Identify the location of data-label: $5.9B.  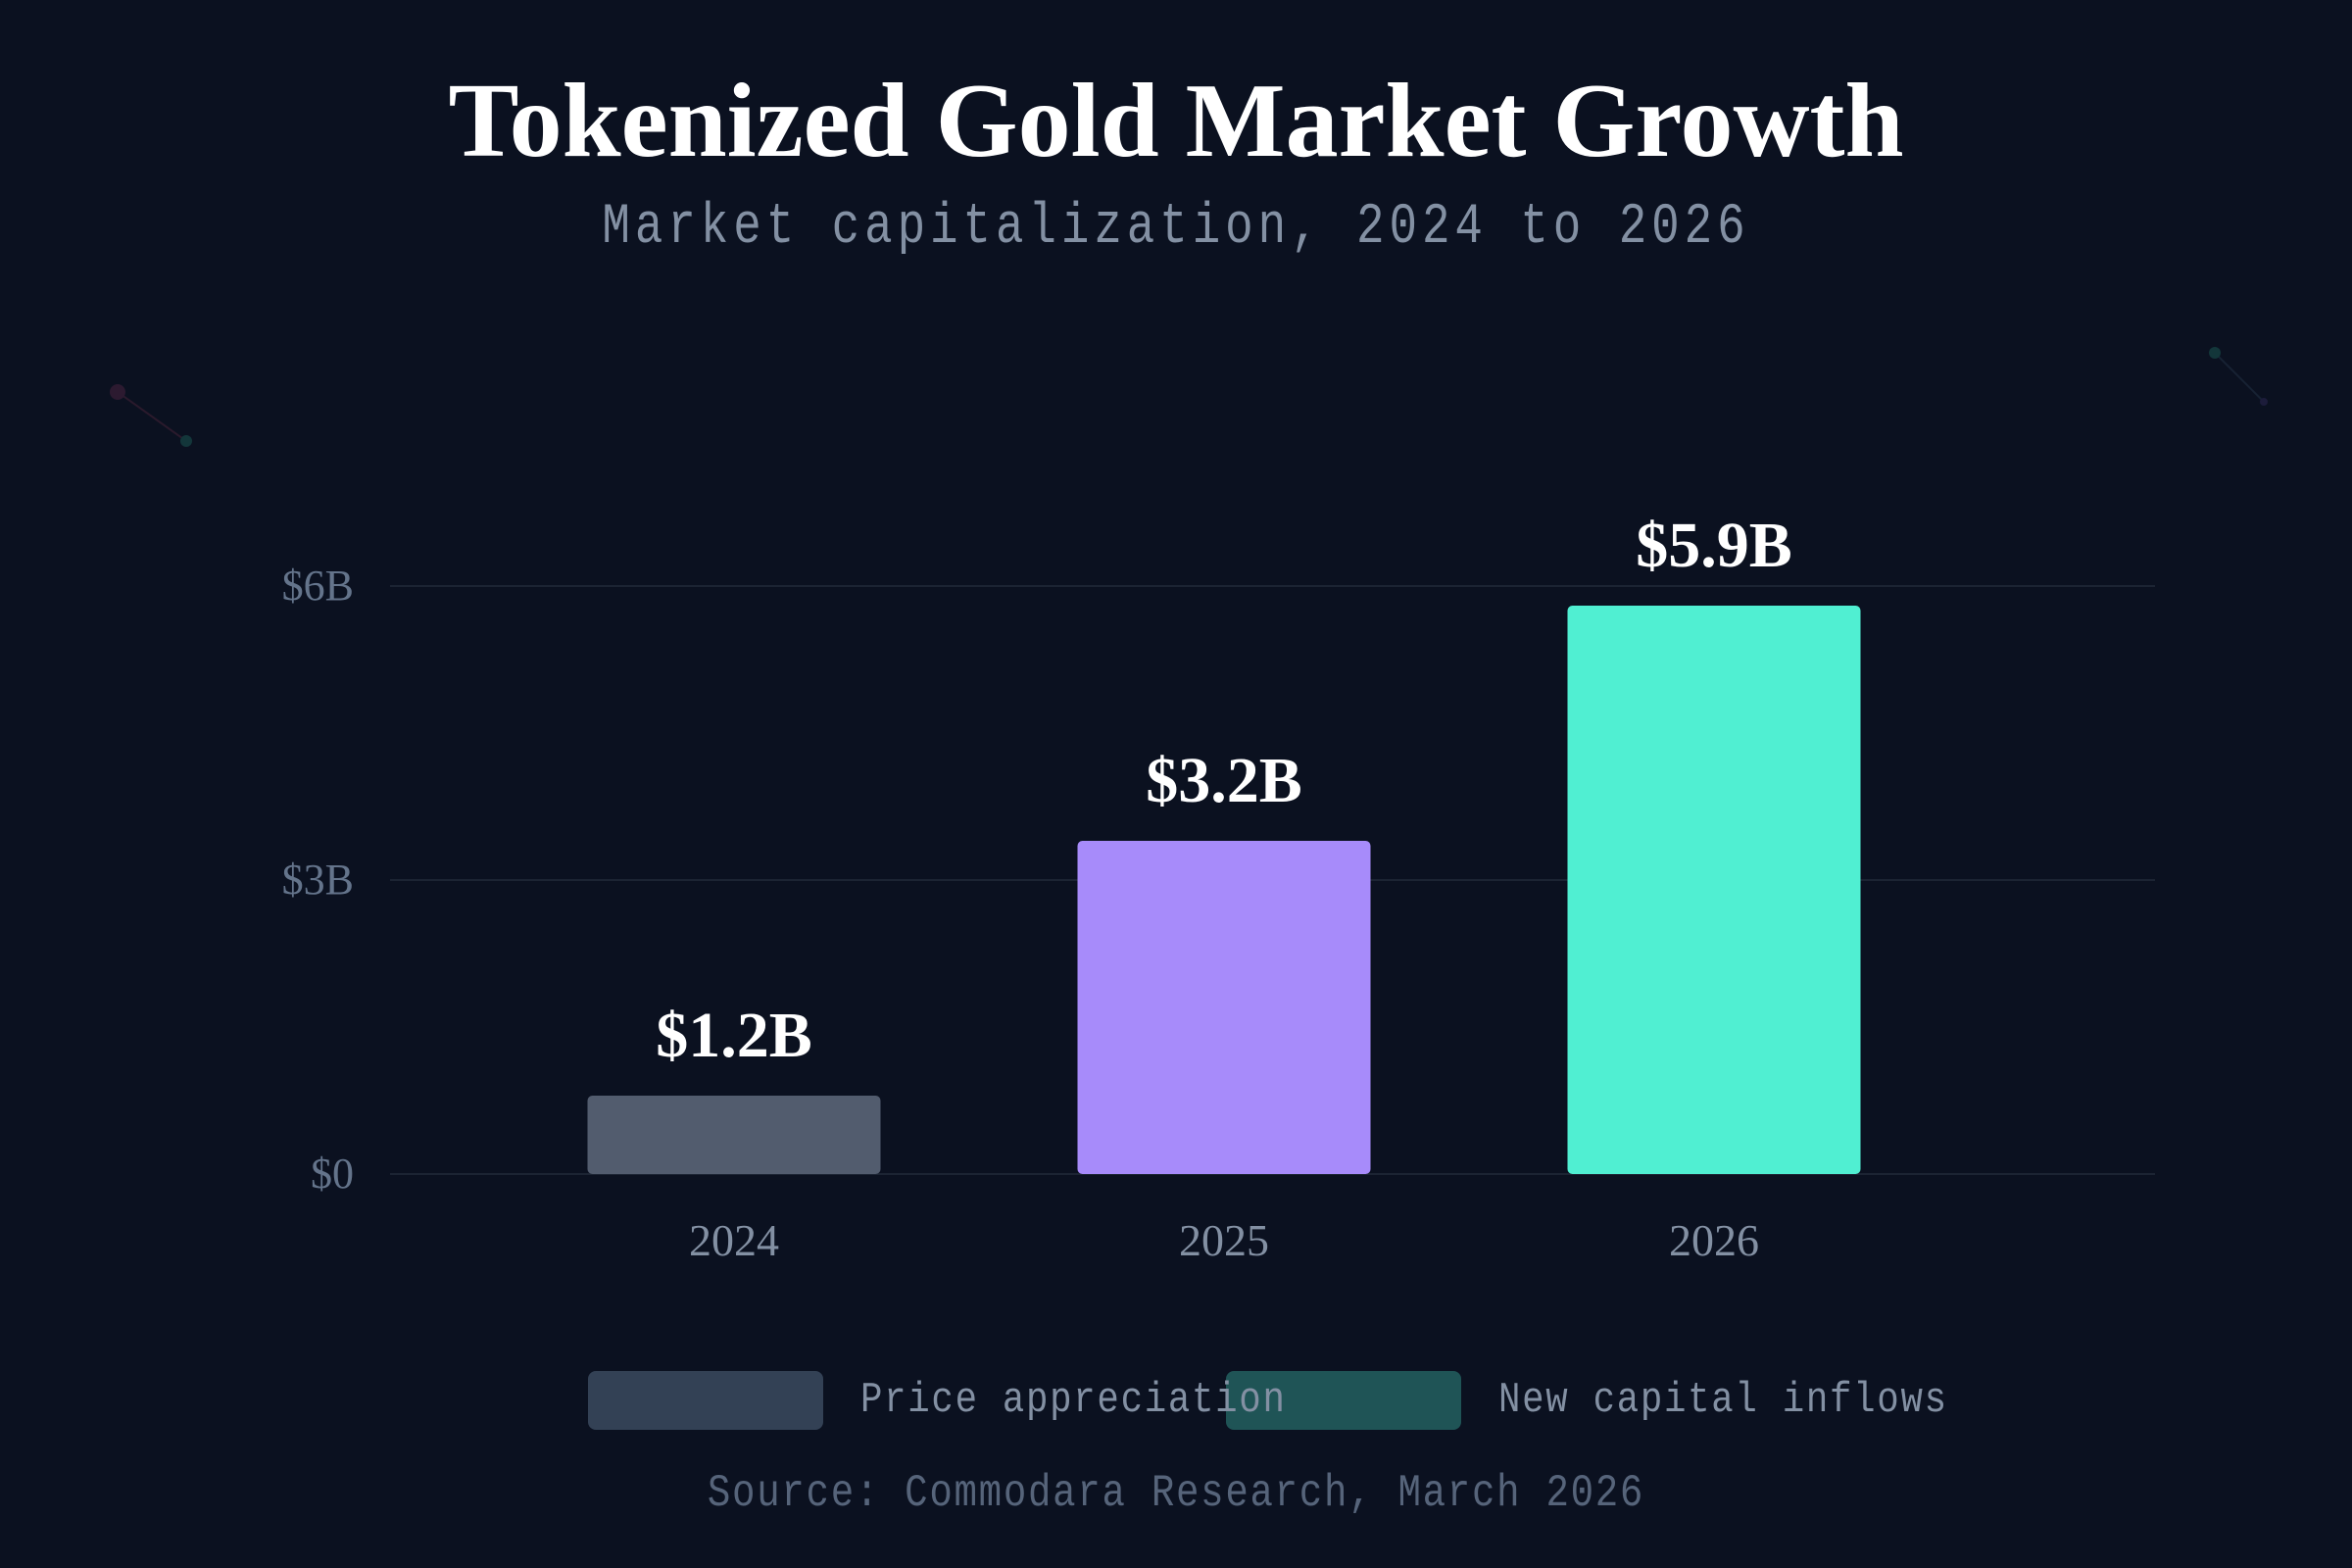
(1714, 545).